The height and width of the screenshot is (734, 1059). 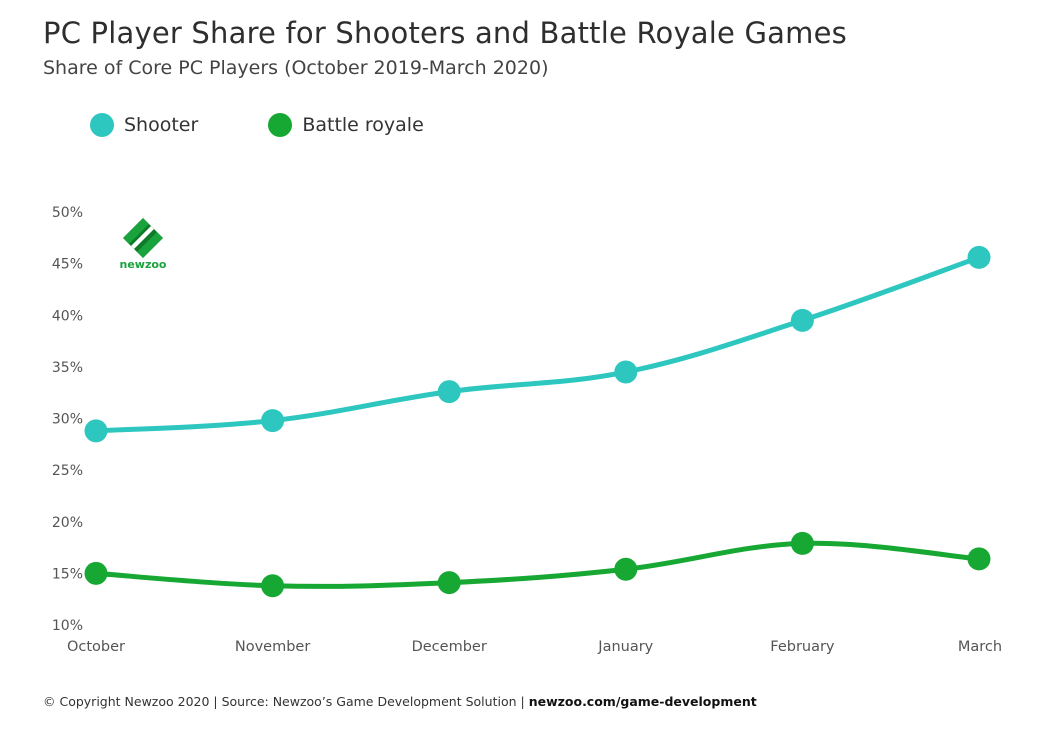 I want to click on x-tick-label: February, so click(x=802, y=647).